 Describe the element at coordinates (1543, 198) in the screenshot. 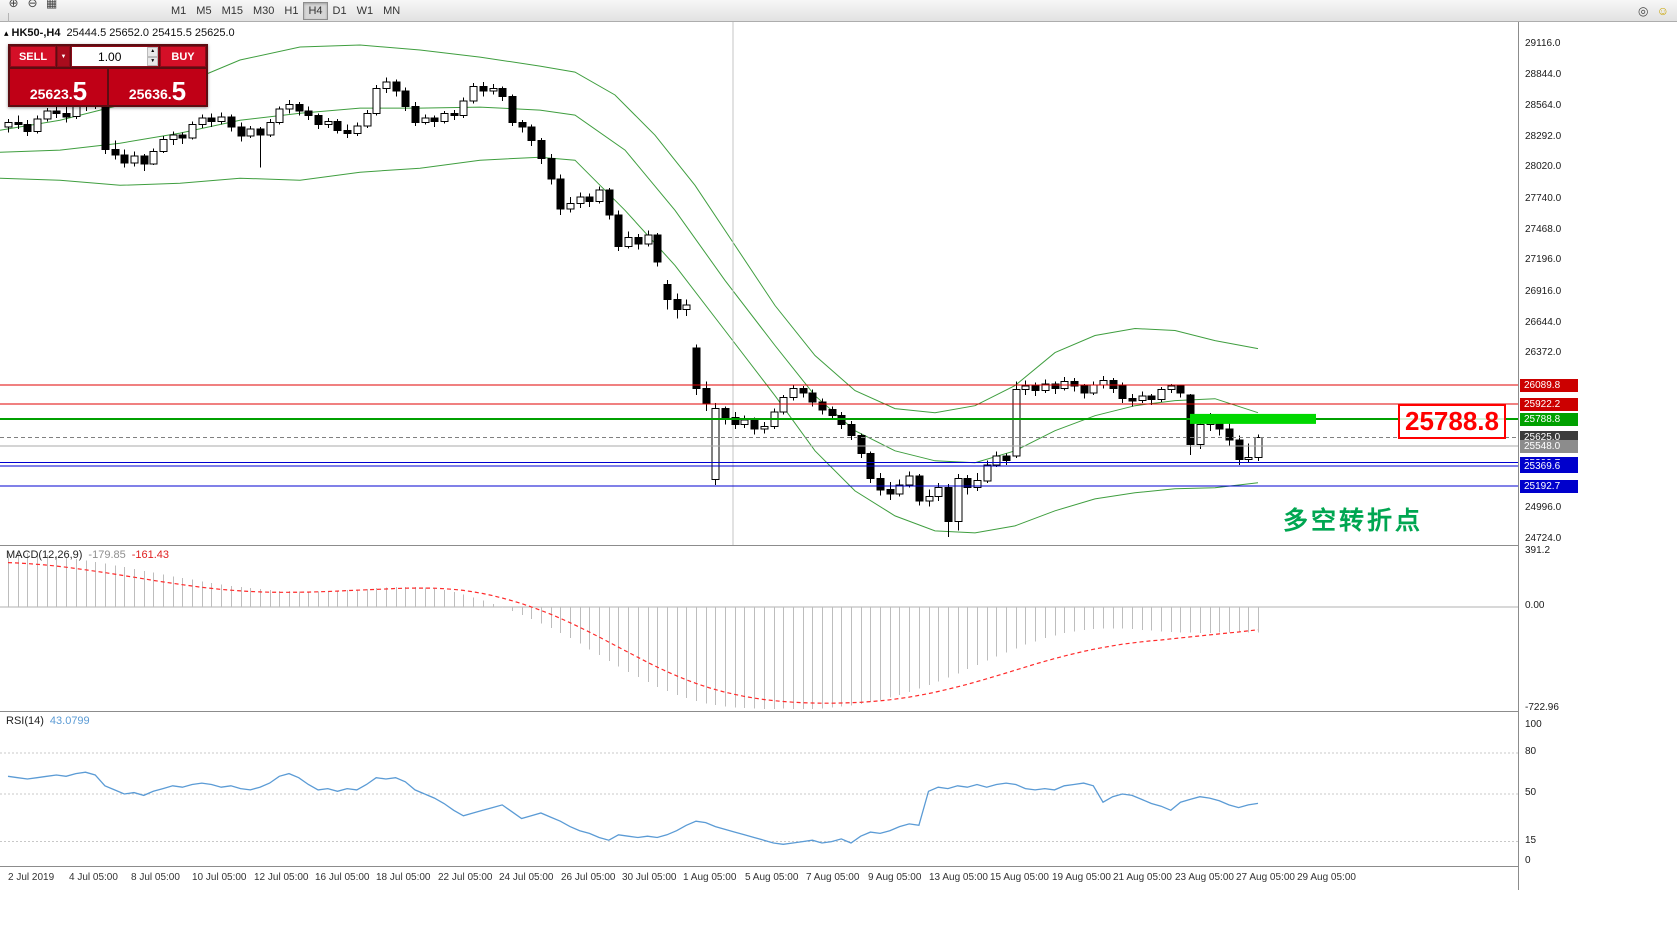

I see `axis-tick: 27740.0` at that location.